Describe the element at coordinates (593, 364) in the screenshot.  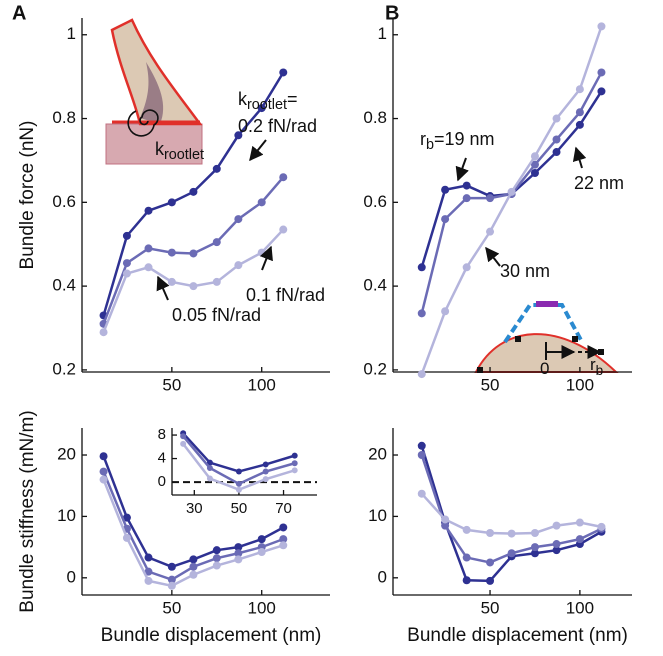
I see `sketch-label-main: r` at that location.